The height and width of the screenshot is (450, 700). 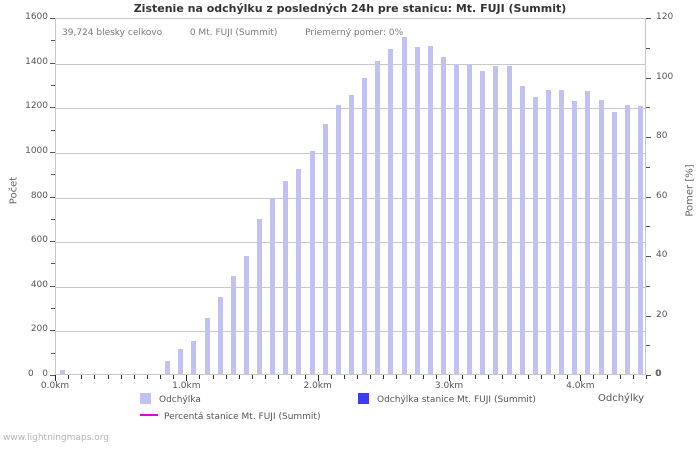 I want to click on x-axis-tick-label: 4.0km, so click(x=580, y=386).